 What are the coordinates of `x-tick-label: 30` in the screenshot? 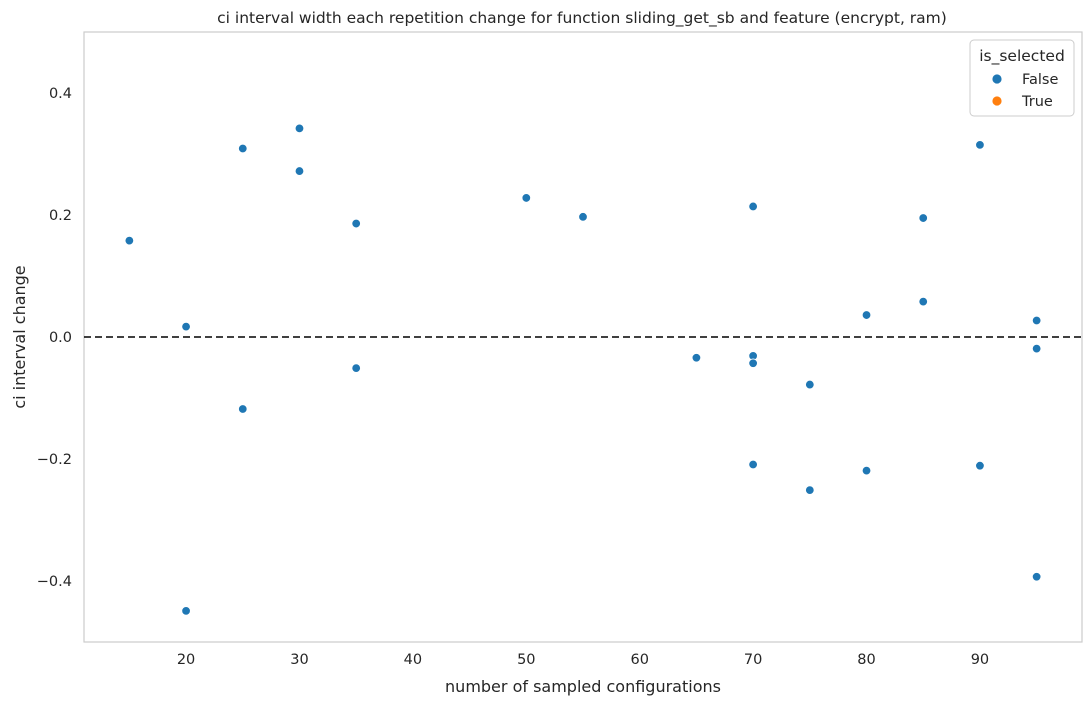 It's located at (299, 660).